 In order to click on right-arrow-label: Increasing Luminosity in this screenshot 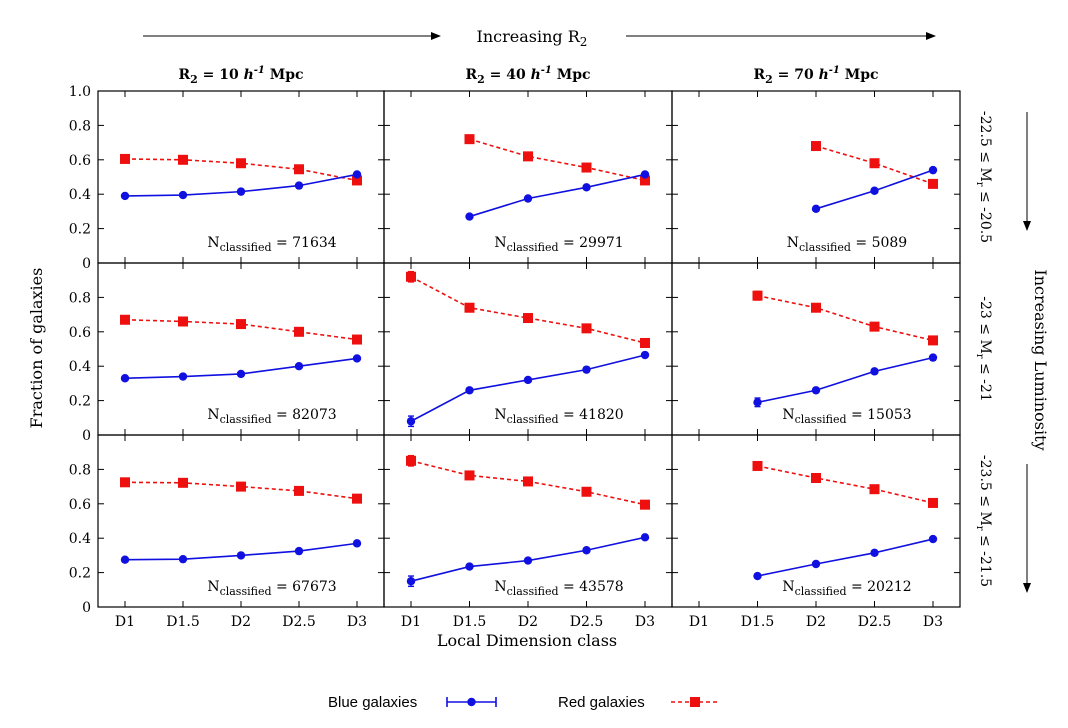, I will do `click(1040, 359)`.